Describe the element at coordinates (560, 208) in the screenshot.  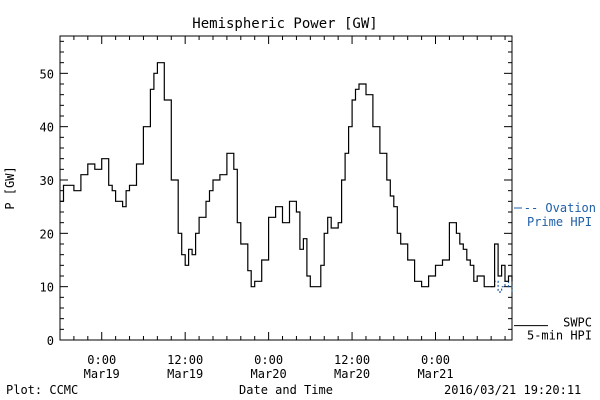
I see `legend-ovation-label: -- Ovation` at that location.